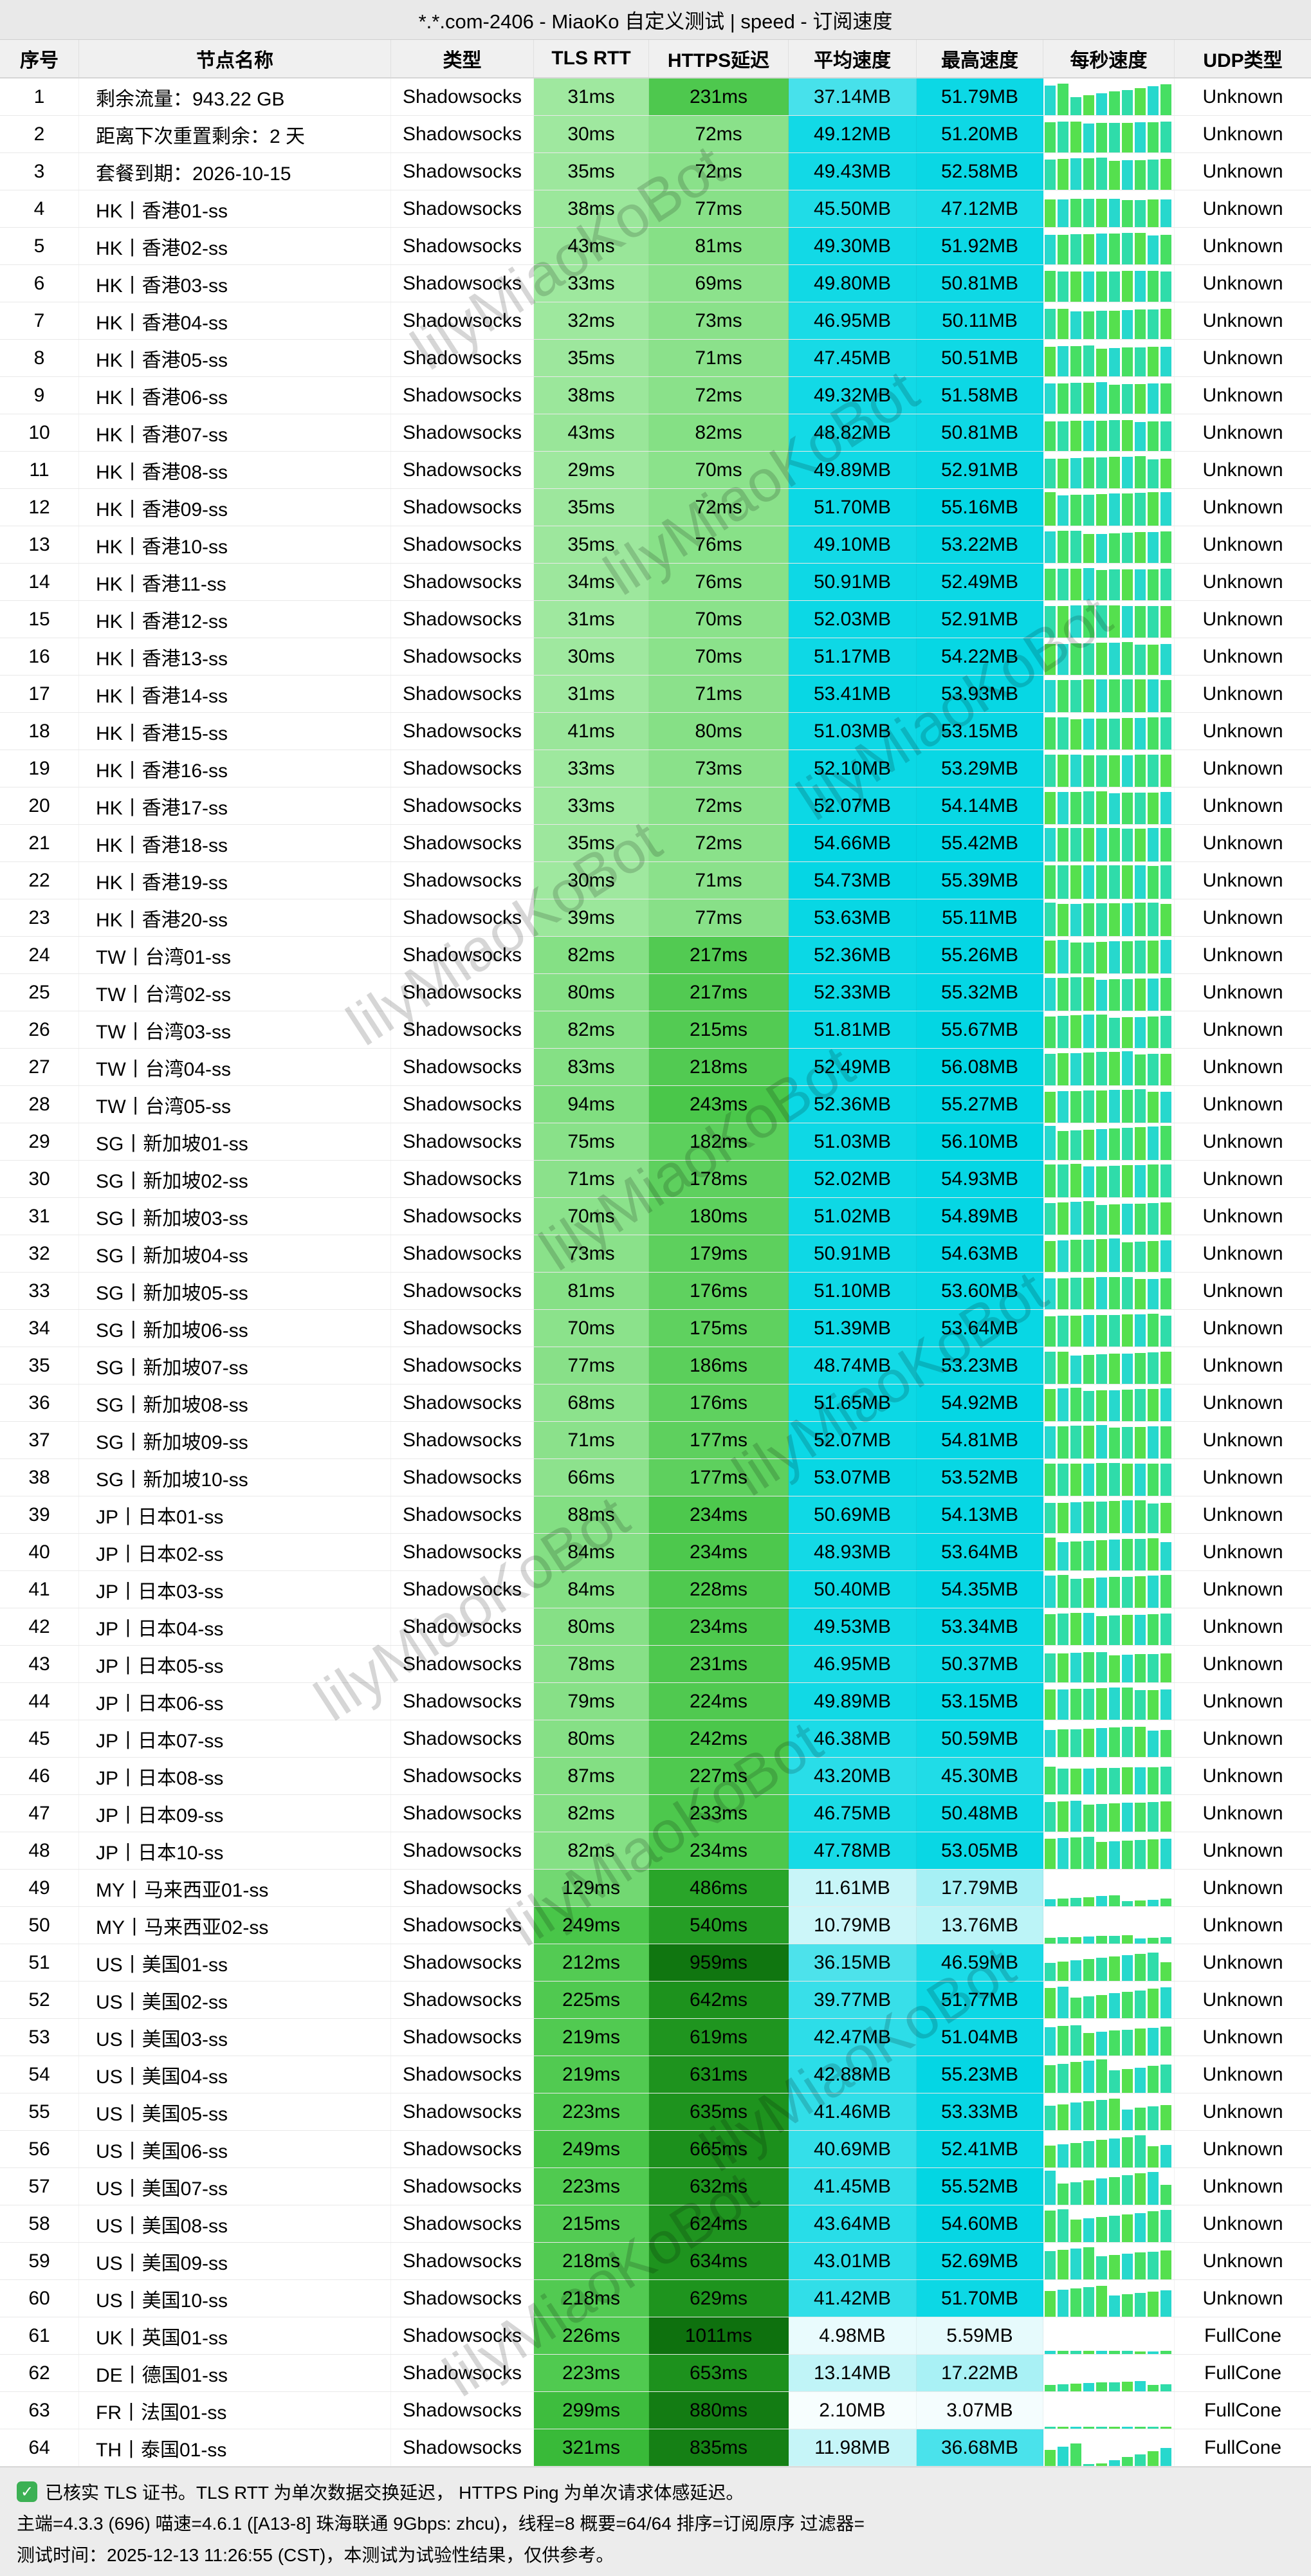 The image size is (1311, 2576). What do you see at coordinates (39, 955) in the screenshot?
I see `cell-index: 24` at bounding box center [39, 955].